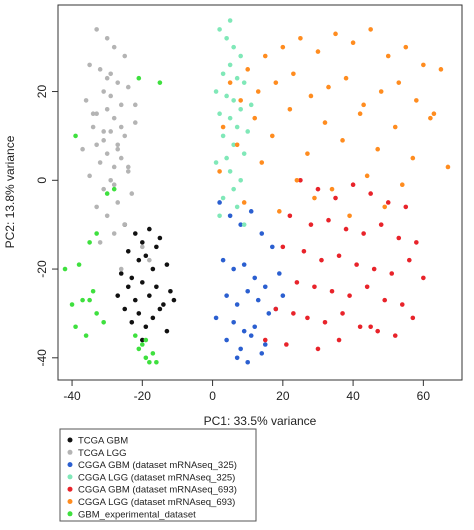 This screenshot has height=530, width=474. I want to click on legend-label: TCGA GBM, so click(103, 441).